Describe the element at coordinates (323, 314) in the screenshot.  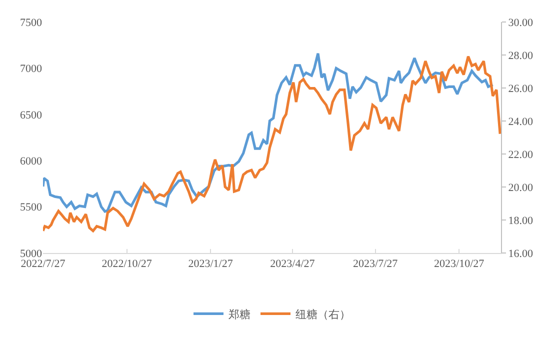
I see `legend-label: 纽糖（右）` at that location.